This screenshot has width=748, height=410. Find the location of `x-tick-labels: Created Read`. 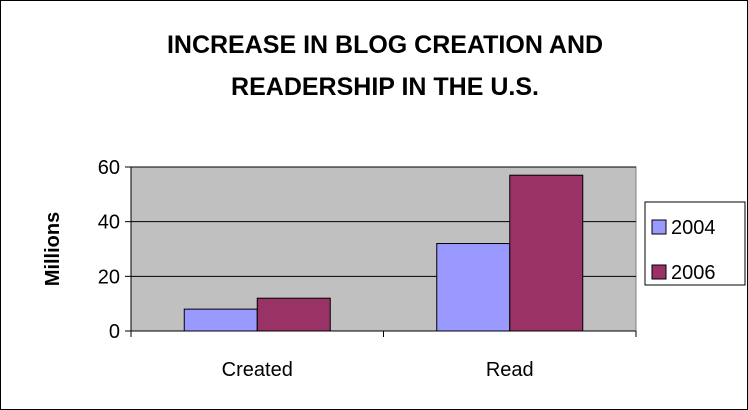

x-tick-labels: Created Read is located at coordinates (378, 370).